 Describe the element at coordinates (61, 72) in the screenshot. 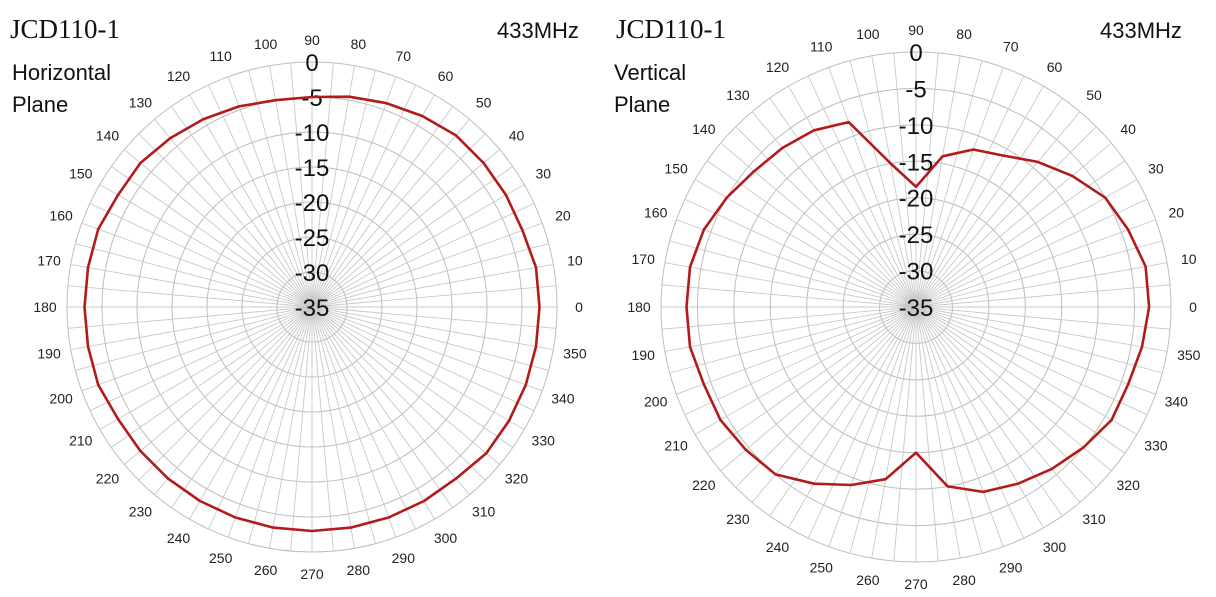

I see `plane-label-line1: Horizontal` at that location.